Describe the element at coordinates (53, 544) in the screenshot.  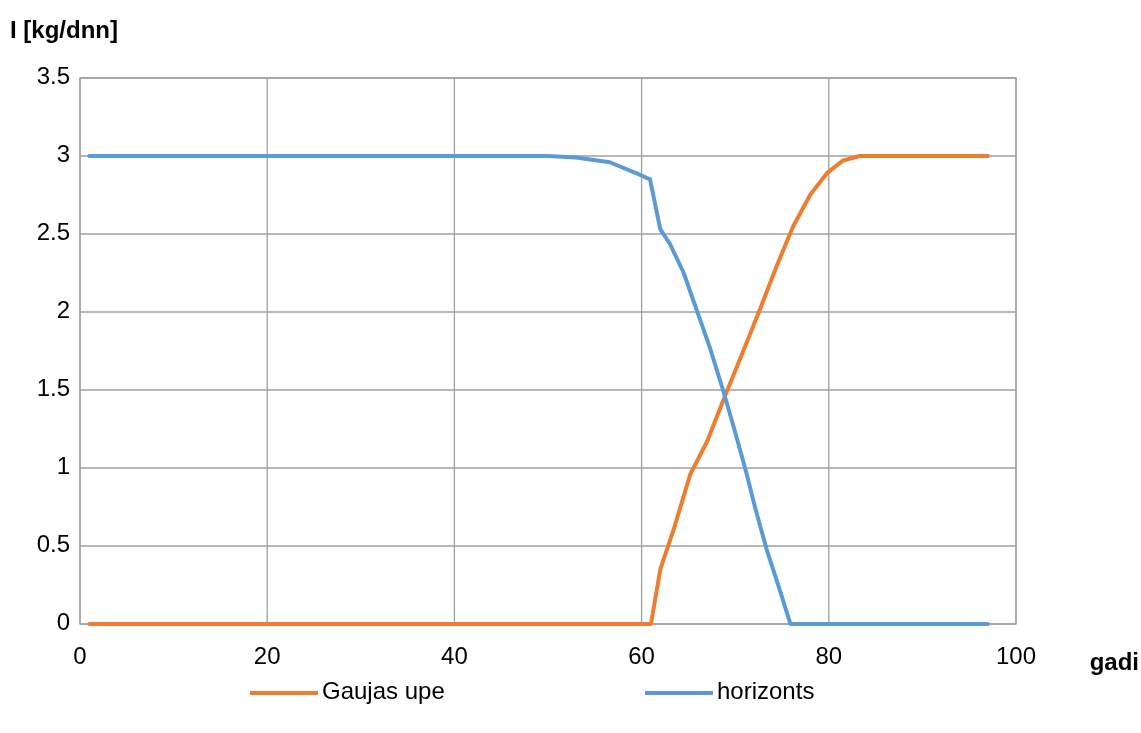
I see `y-tick-label: 0.5` at that location.